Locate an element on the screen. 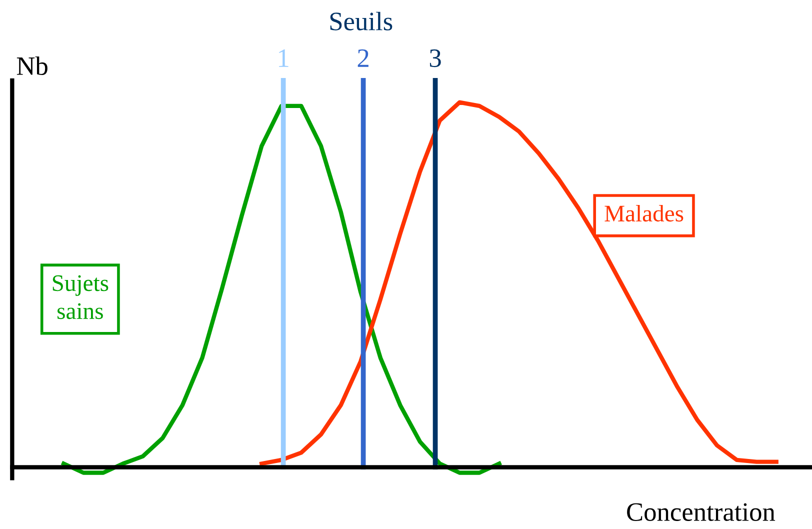 This screenshot has height=529, width=812. text: 1 is located at coordinates (283, 58).